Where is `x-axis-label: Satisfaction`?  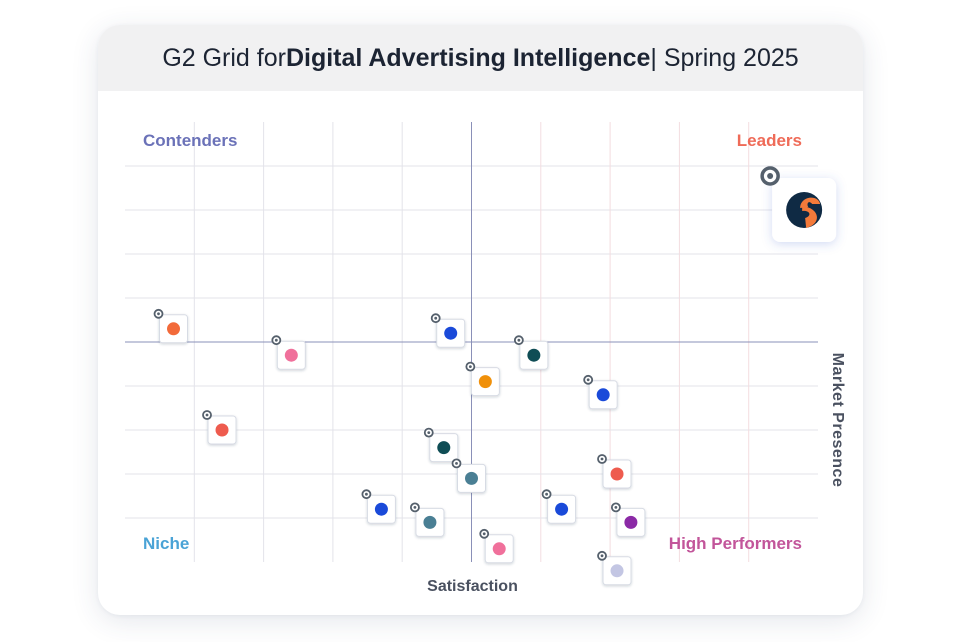 x-axis-label: Satisfaction is located at coordinates (472, 586).